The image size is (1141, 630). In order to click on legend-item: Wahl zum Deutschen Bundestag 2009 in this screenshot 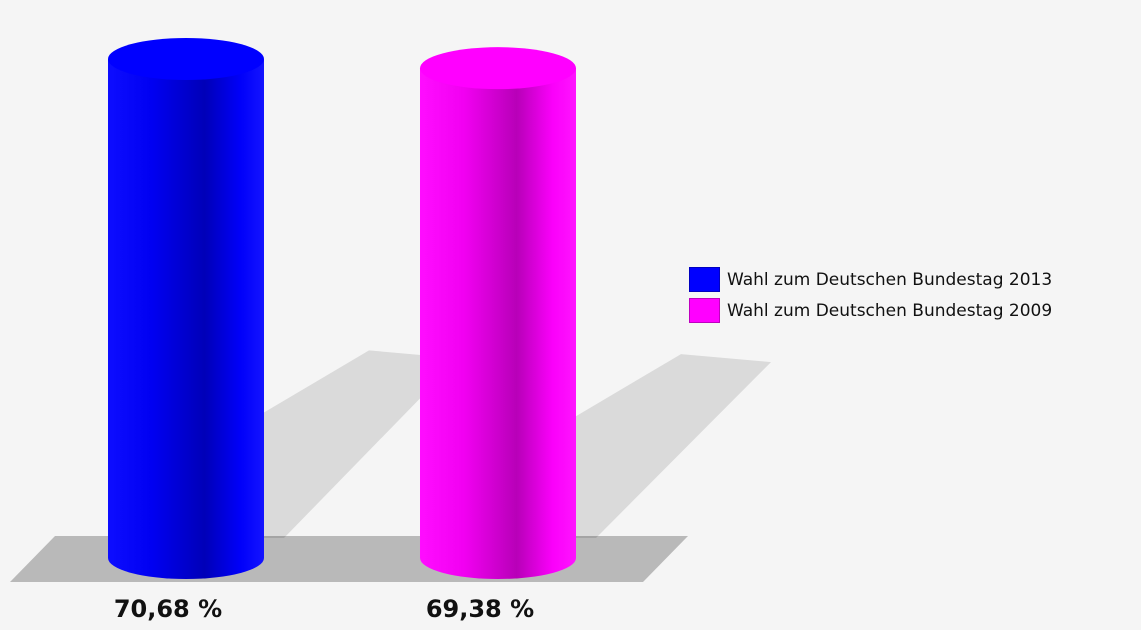, I will do `click(870, 310)`.